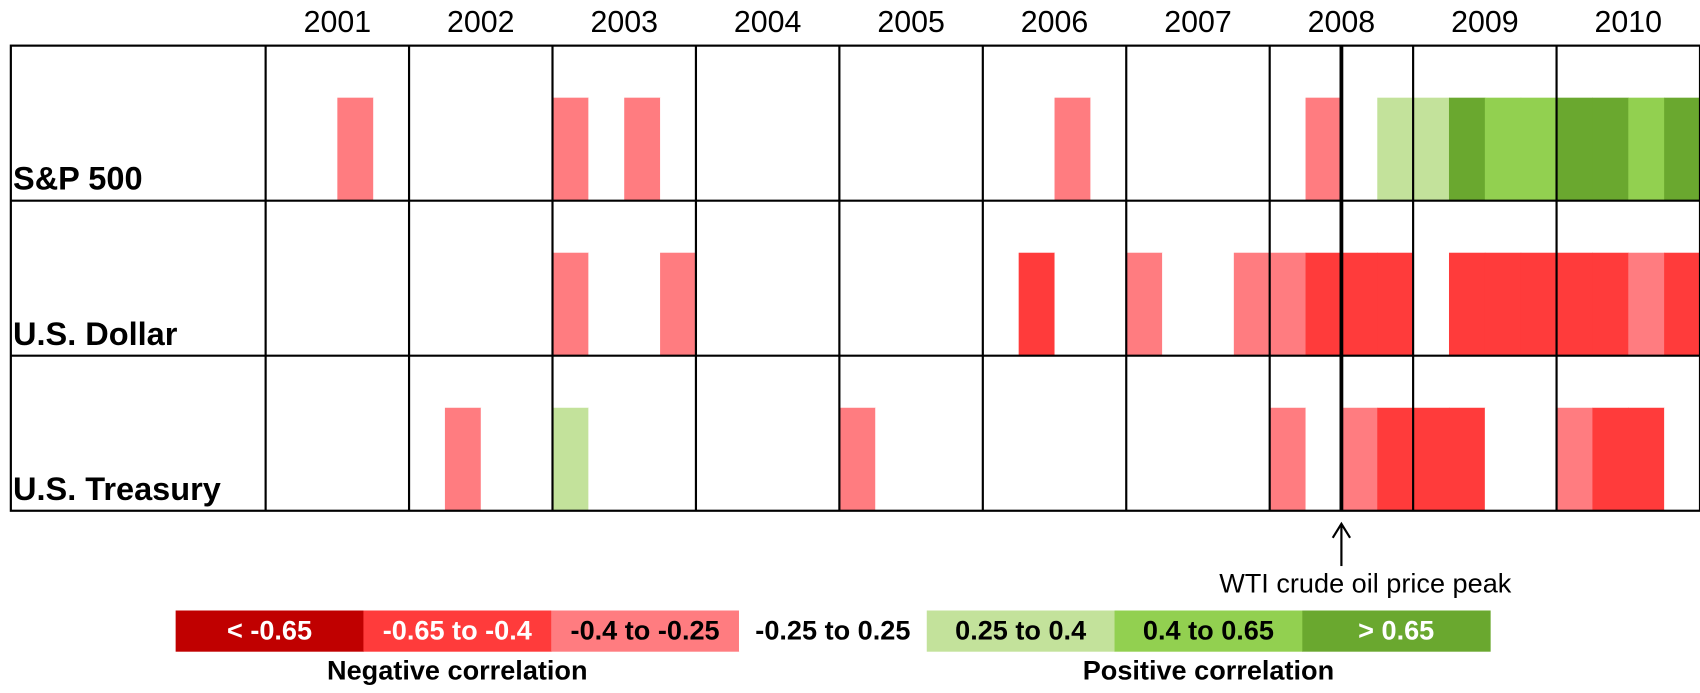 This screenshot has width=1700, height=693. I want to click on year-label: 2010, so click(1629, 22).